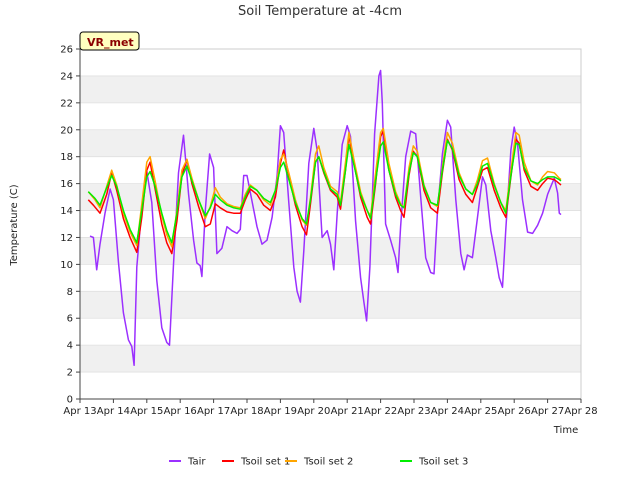 This screenshot has height=480, width=640. Describe the element at coordinates (547, 411) in the screenshot. I see `x-tick-label: Apr 27` at that location.